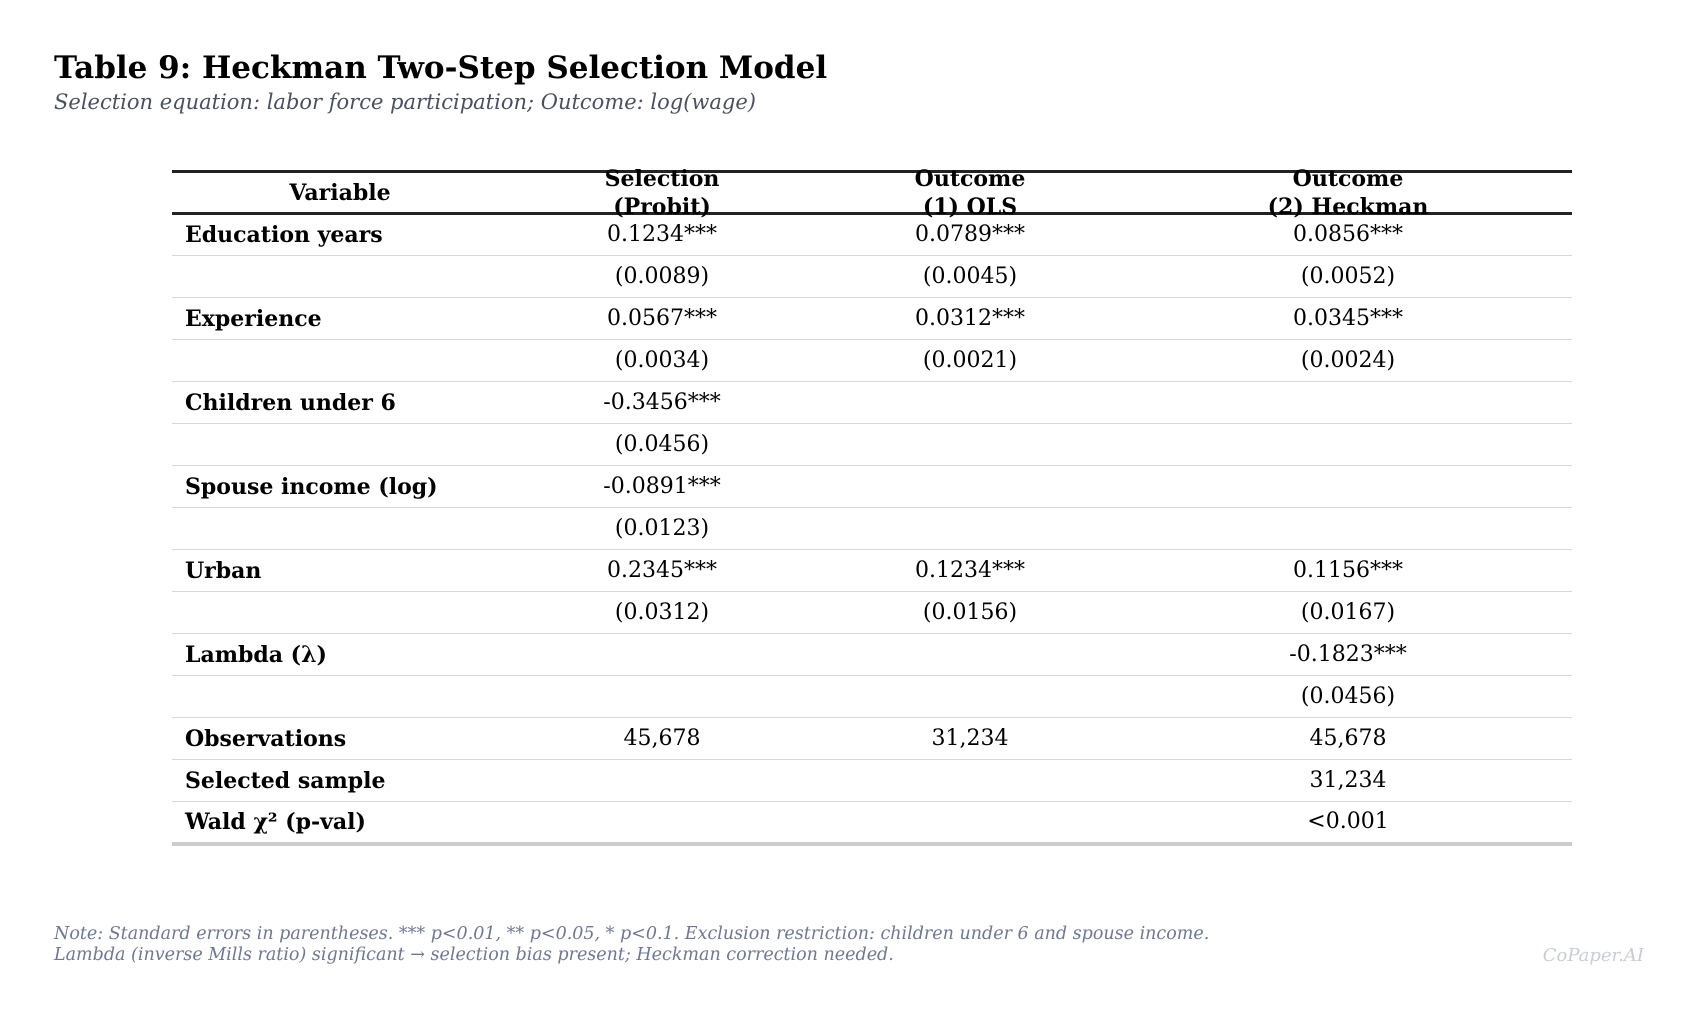 The image size is (1692, 1016). I want to click on variable-name-cell: Lambda (λ), so click(340, 654).